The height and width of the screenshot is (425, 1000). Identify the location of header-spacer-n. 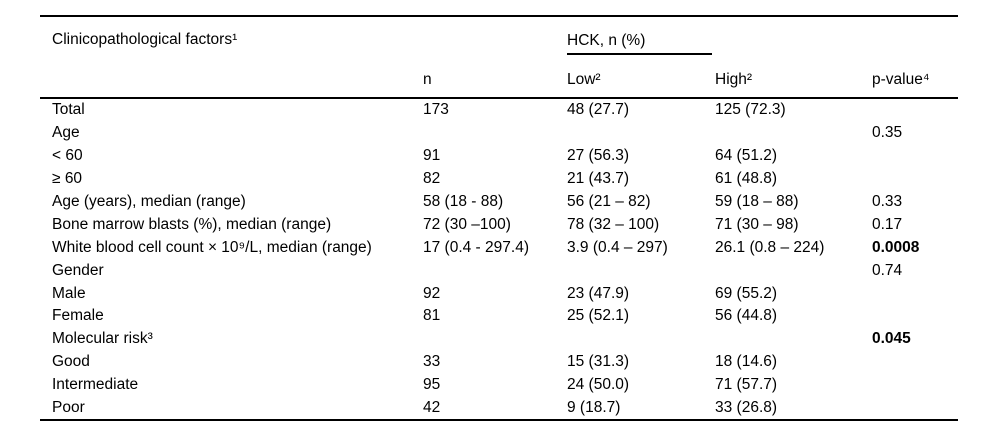
(483, 36).